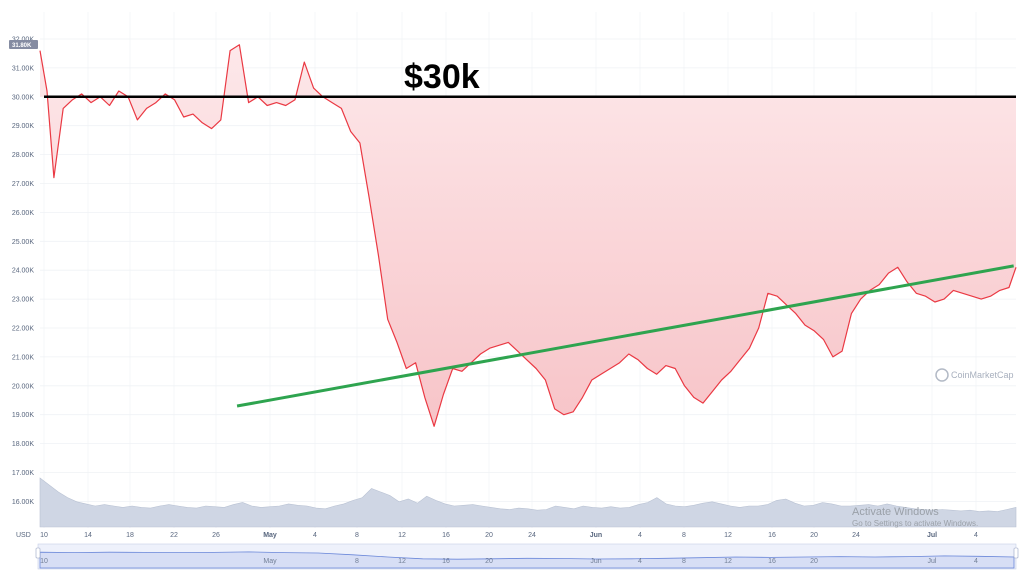 This screenshot has width=1024, height=576. Describe the element at coordinates (932, 535) in the screenshot. I see `x-tick-label: Jul` at that location.